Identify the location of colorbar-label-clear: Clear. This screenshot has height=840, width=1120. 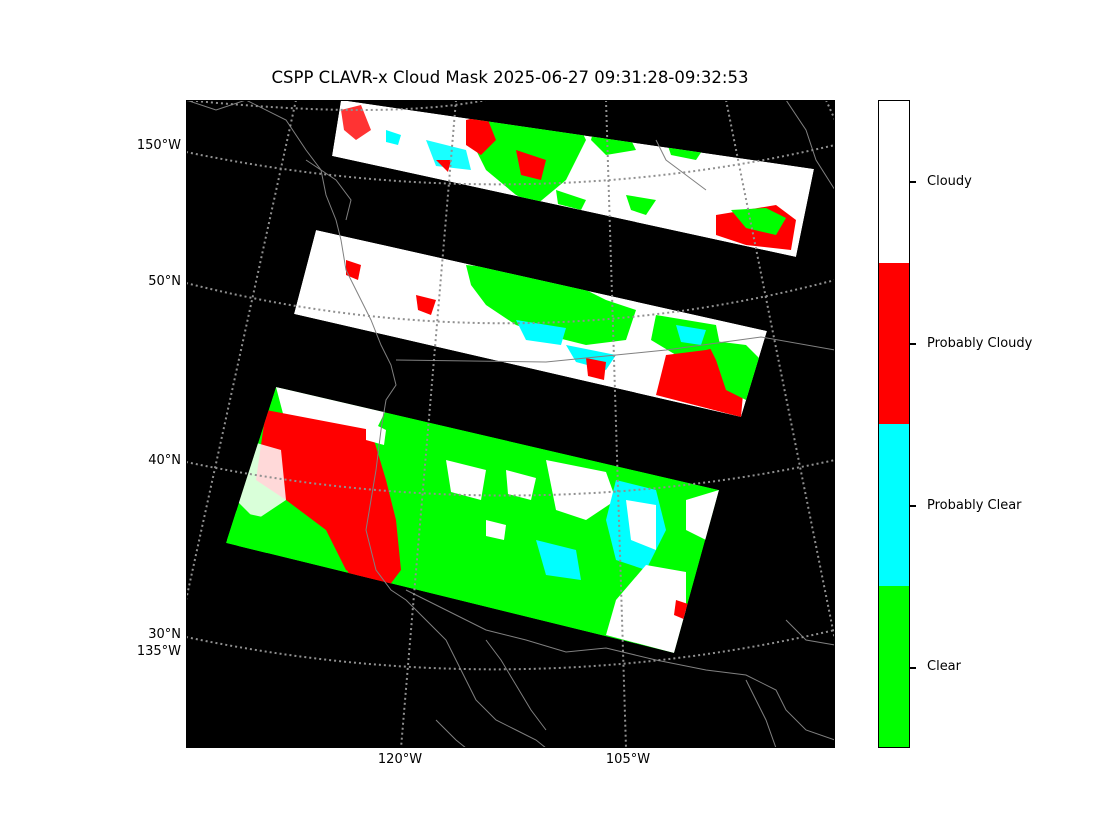
(944, 666).